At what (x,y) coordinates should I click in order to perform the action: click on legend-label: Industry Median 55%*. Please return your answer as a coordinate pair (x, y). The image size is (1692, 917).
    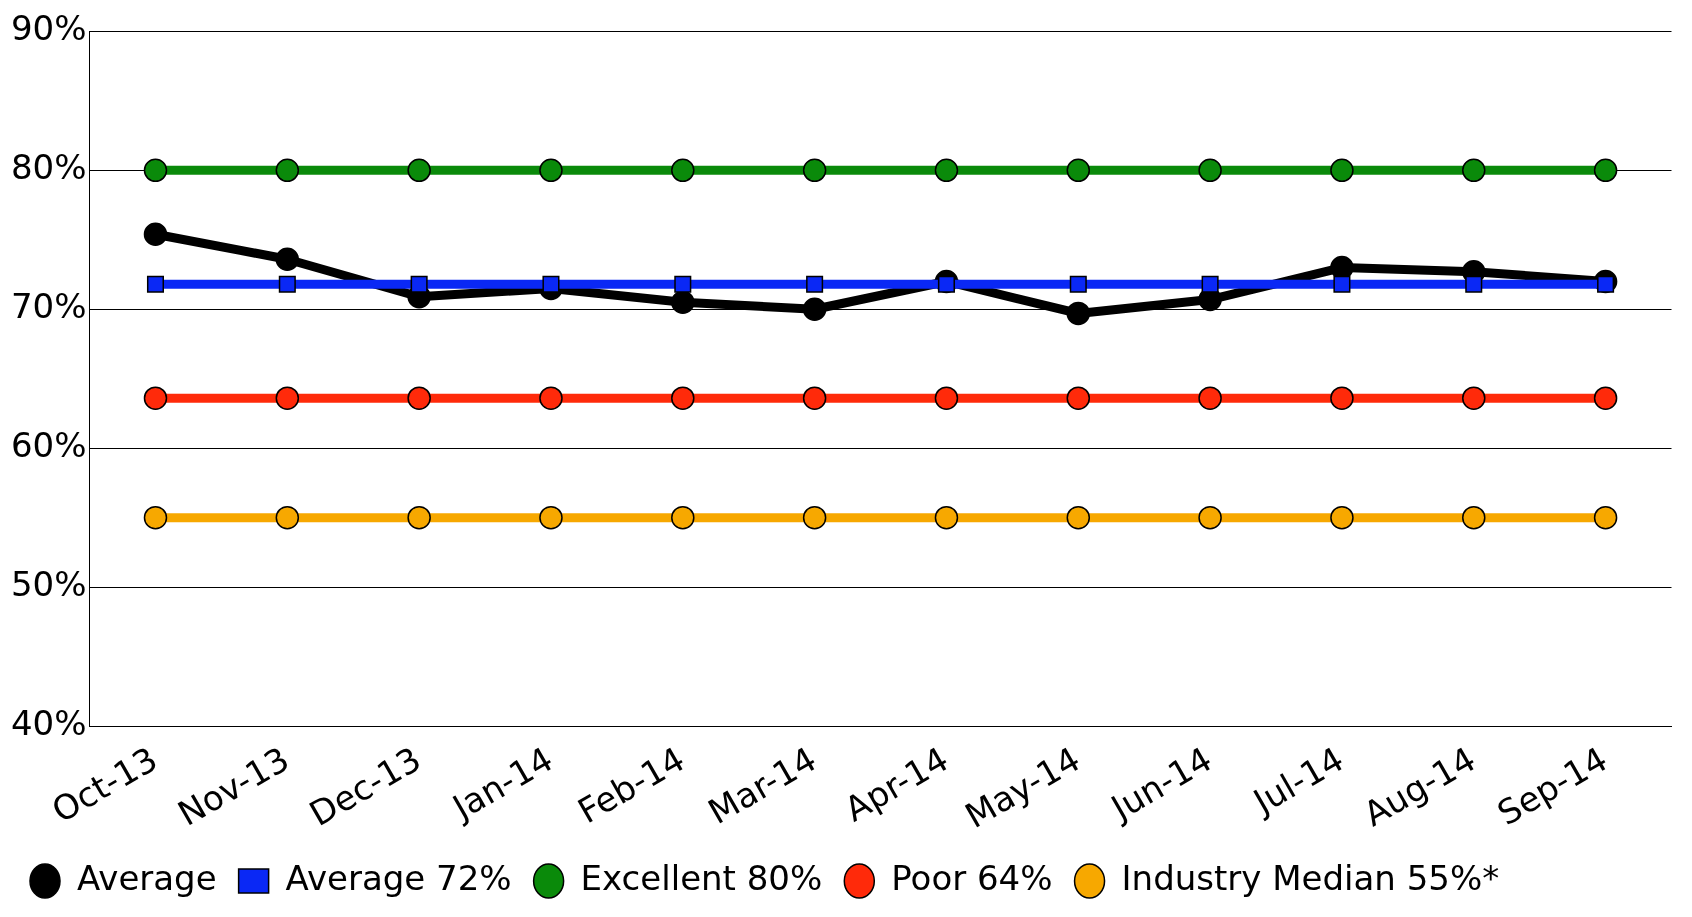
    Looking at the image, I should click on (1310, 877).